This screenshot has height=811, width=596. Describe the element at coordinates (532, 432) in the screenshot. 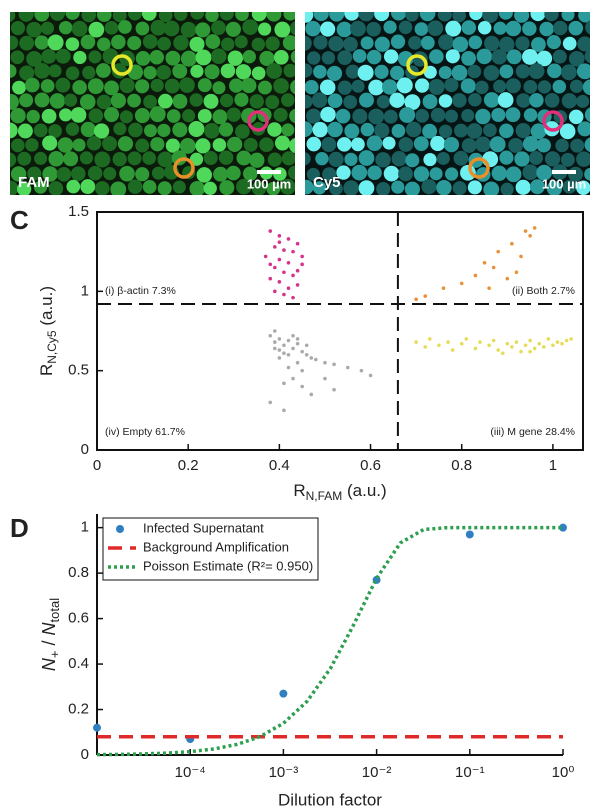

I see `quadrant-label: (iii) M gene 28.4%` at that location.